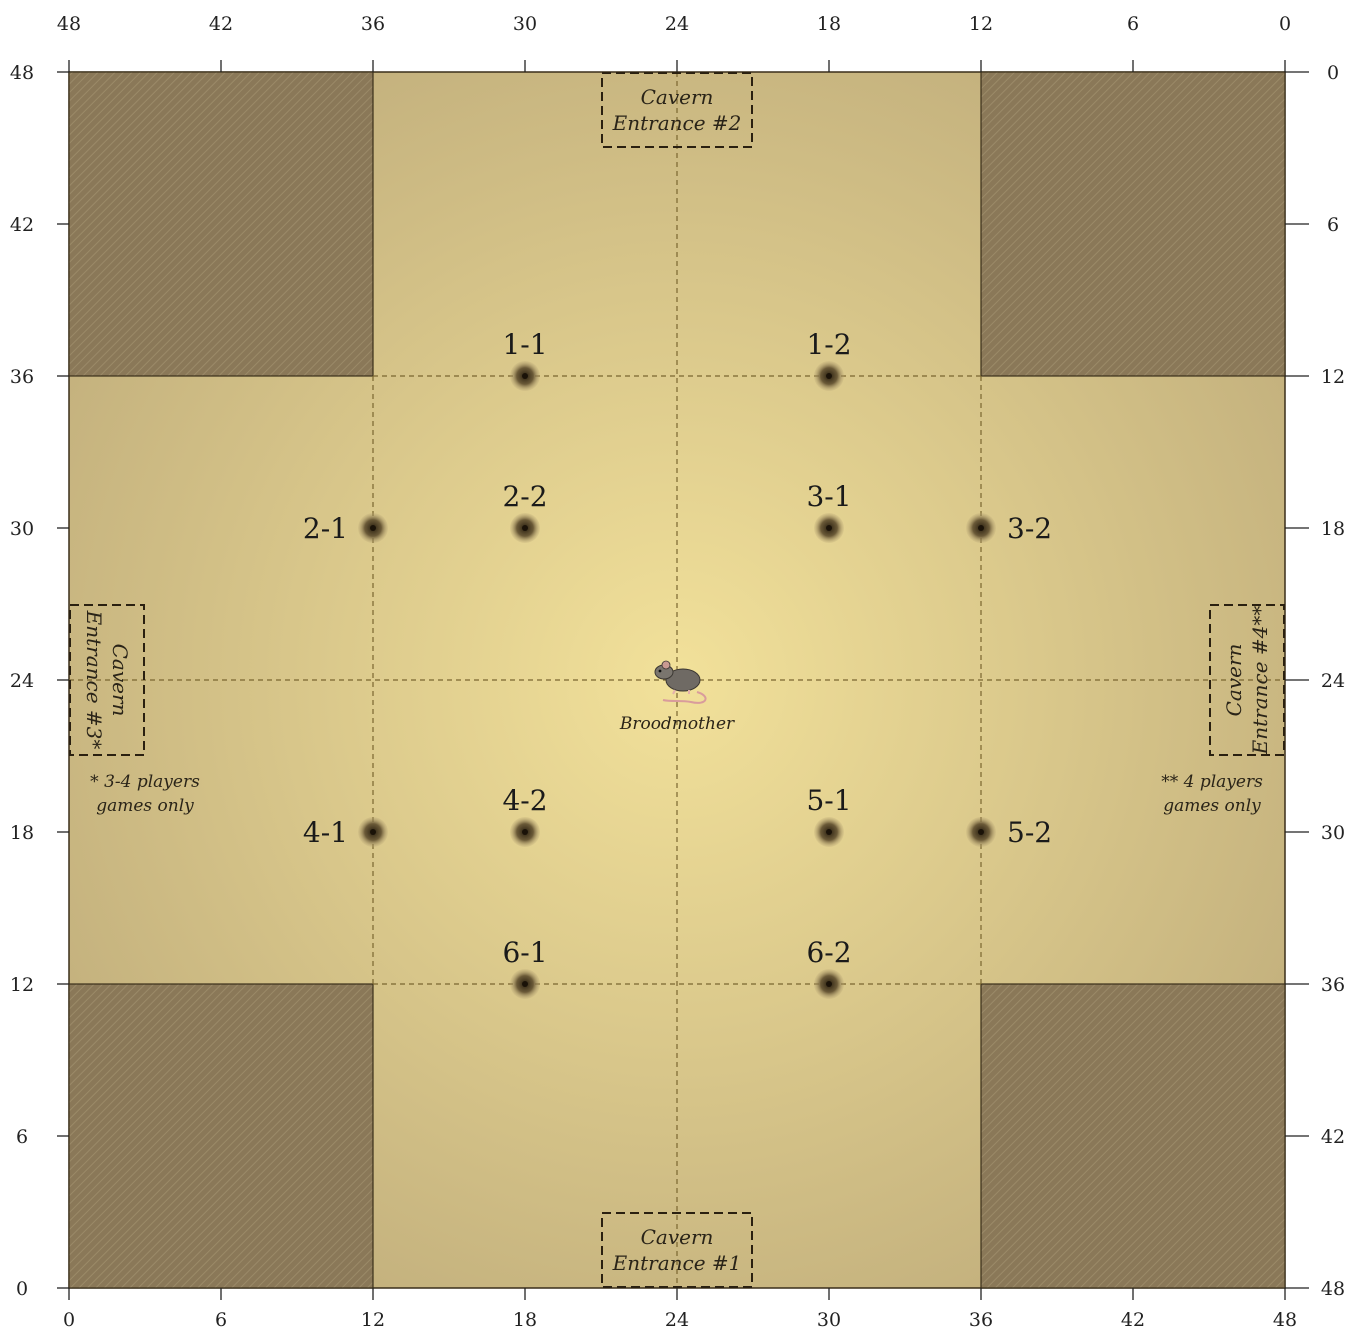 Image resolution: width=1365 pixels, height=1339 pixels. I want to click on note-left-line: games only, so click(145, 806).